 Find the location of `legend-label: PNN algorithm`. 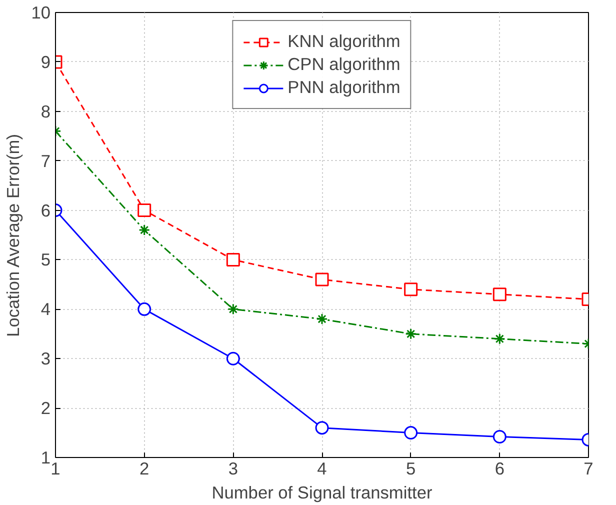

legend-label: PNN algorithm is located at coordinates (344, 87).